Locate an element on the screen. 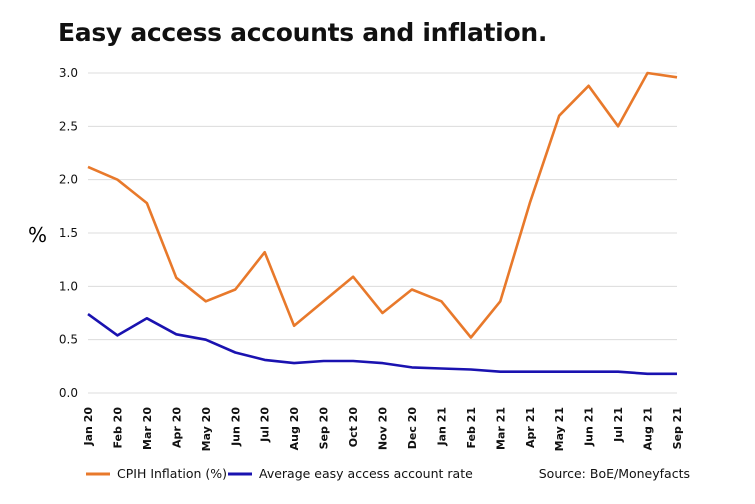 The width and height of the screenshot is (755, 504). y-tick-label: 0.0 is located at coordinates (68, 393).